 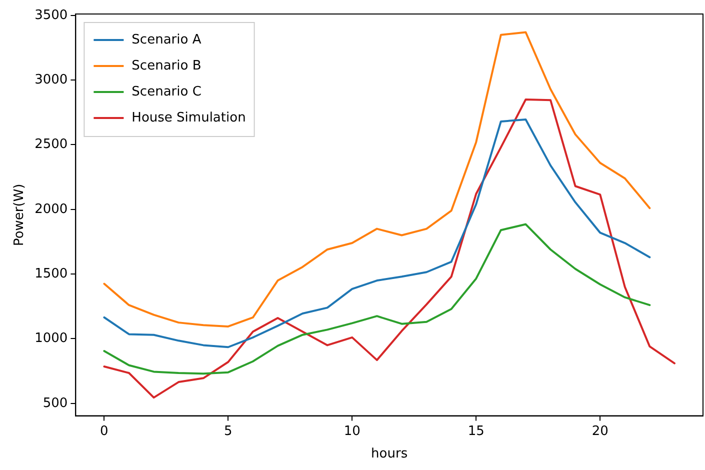 I want to click on y-tick-label: 2500, so click(x=51, y=144).